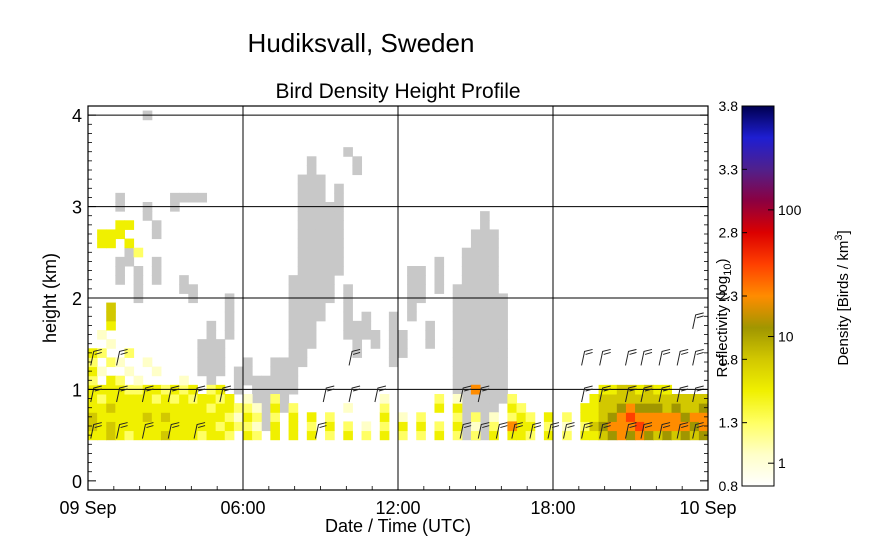 Image resolution: width=885 pixels, height=542 pixels. What do you see at coordinates (758, 296) in the screenshot?
I see `colorbar-gradient` at bounding box center [758, 296].